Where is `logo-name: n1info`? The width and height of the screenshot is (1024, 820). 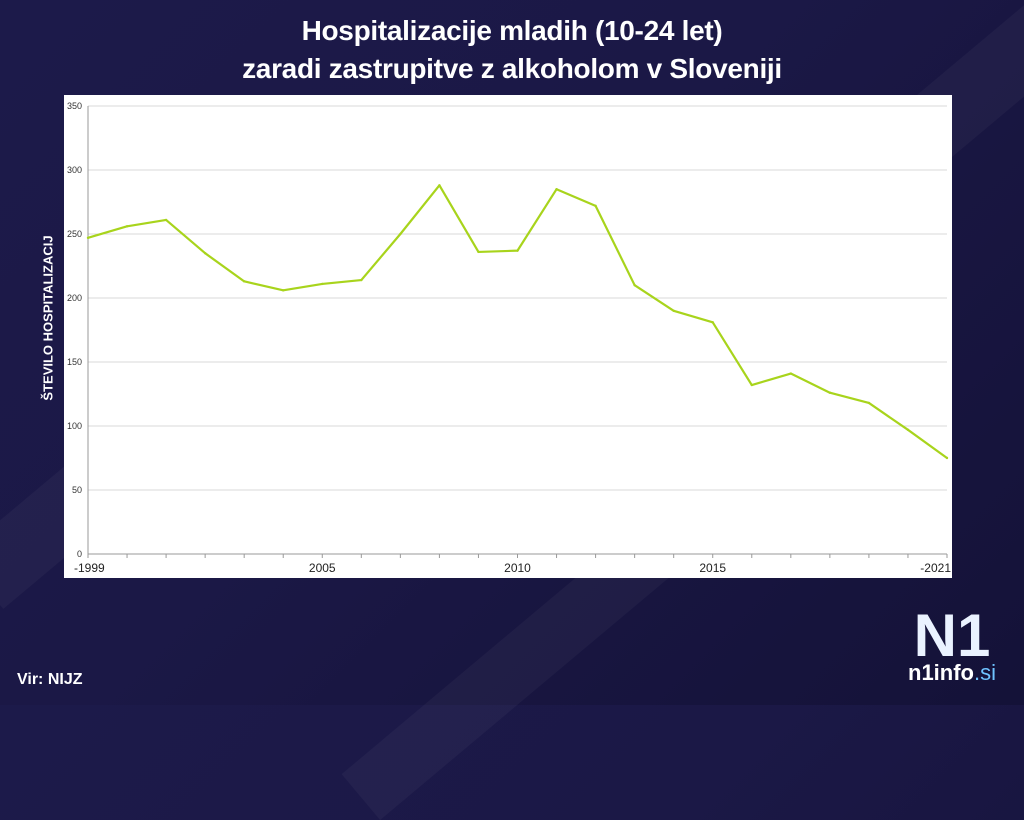
logo-name: n1info is located at coordinates (941, 672).